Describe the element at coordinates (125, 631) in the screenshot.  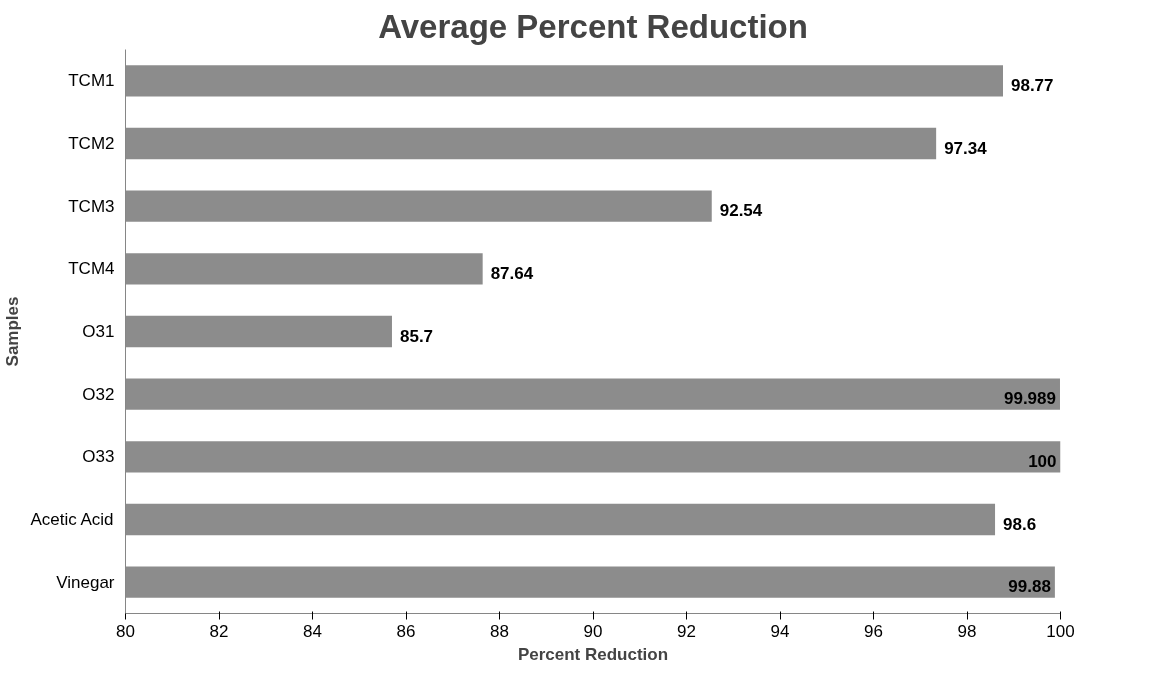
I see `x-tick-label: 80` at that location.